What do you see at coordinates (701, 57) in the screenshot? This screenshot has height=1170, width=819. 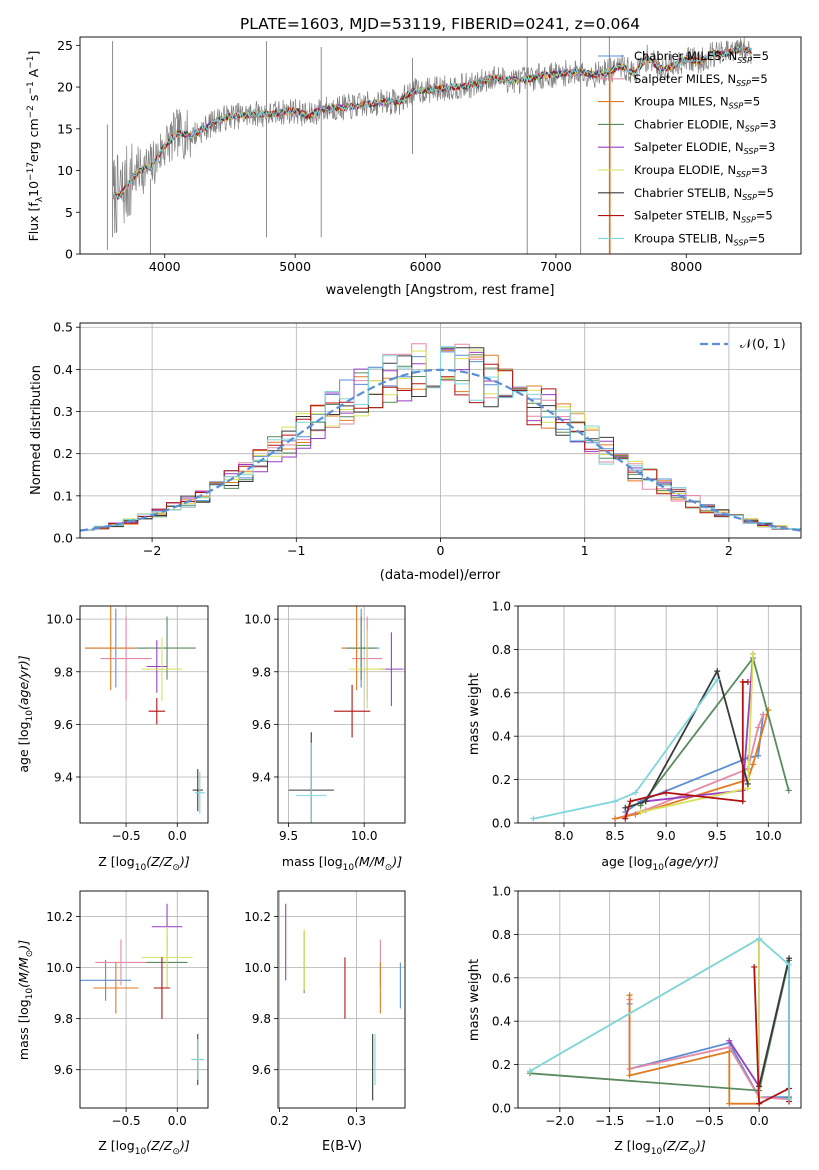 I see `legend-entry: Chabrier MILES, NSSP=5` at bounding box center [701, 57].